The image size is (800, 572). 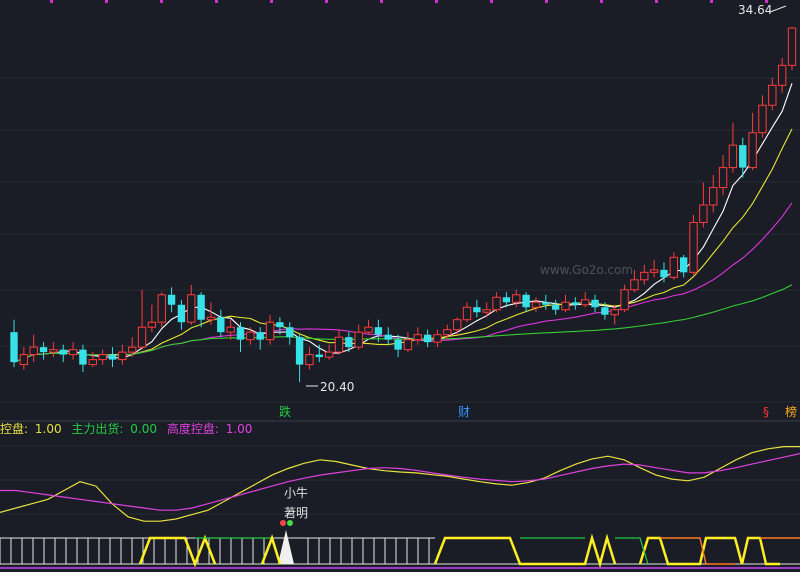 I want to click on watermark: www.Go2o.com, so click(x=586, y=270).